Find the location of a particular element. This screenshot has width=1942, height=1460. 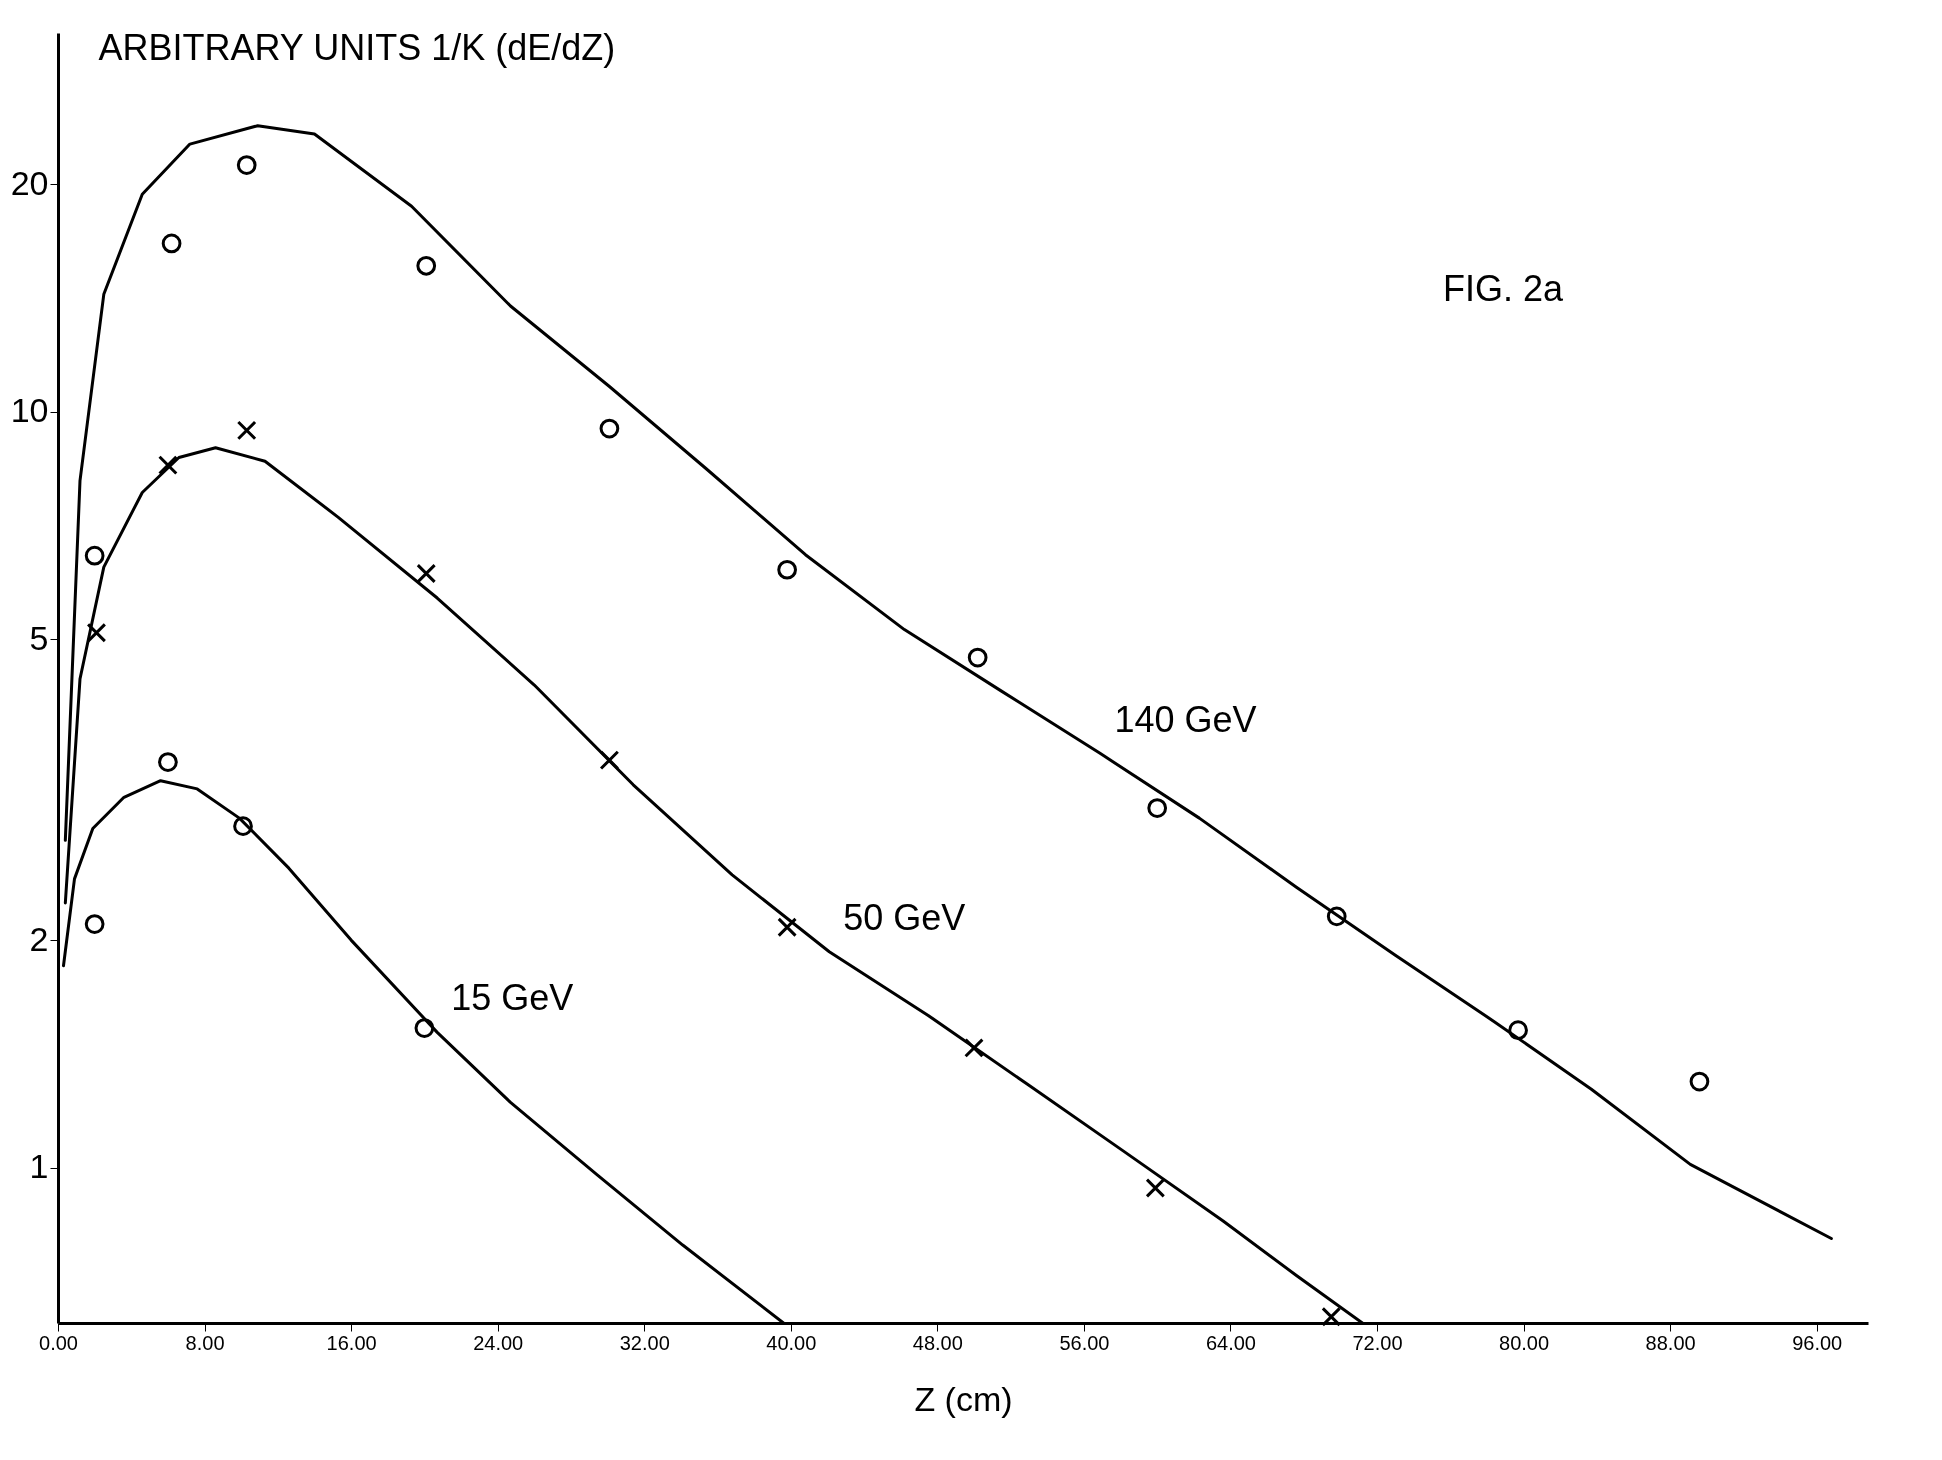

x-tick-label: 32.00 is located at coordinates (644, 1342).